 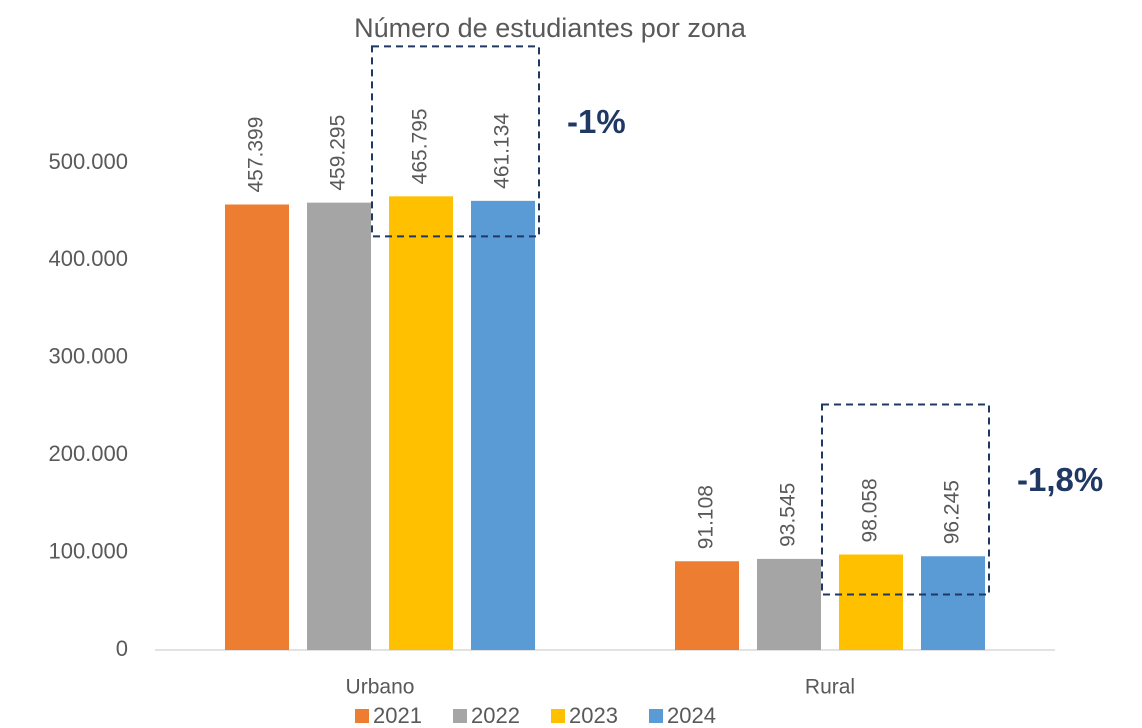 I want to click on y-tick-label: 200.000, so click(x=88, y=453).